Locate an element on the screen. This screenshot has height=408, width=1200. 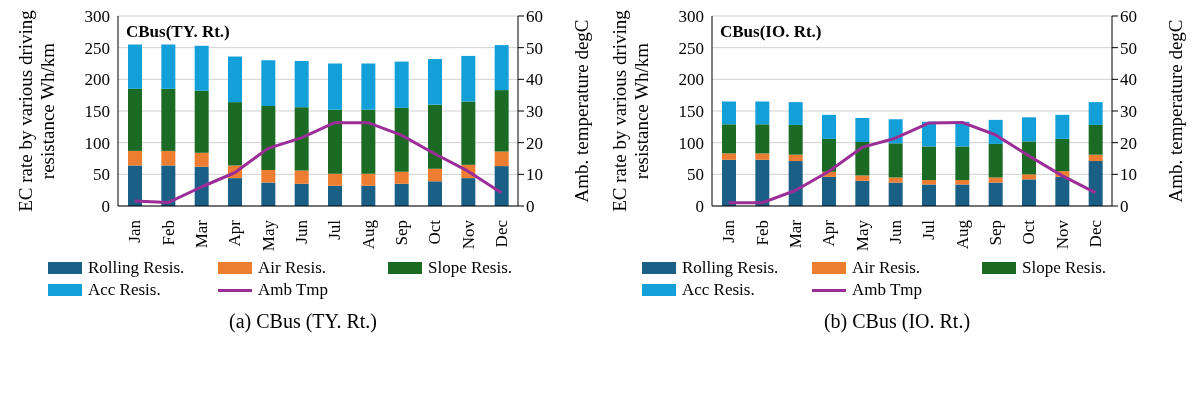
x-tick-label: Mar is located at coordinates (795, 234).